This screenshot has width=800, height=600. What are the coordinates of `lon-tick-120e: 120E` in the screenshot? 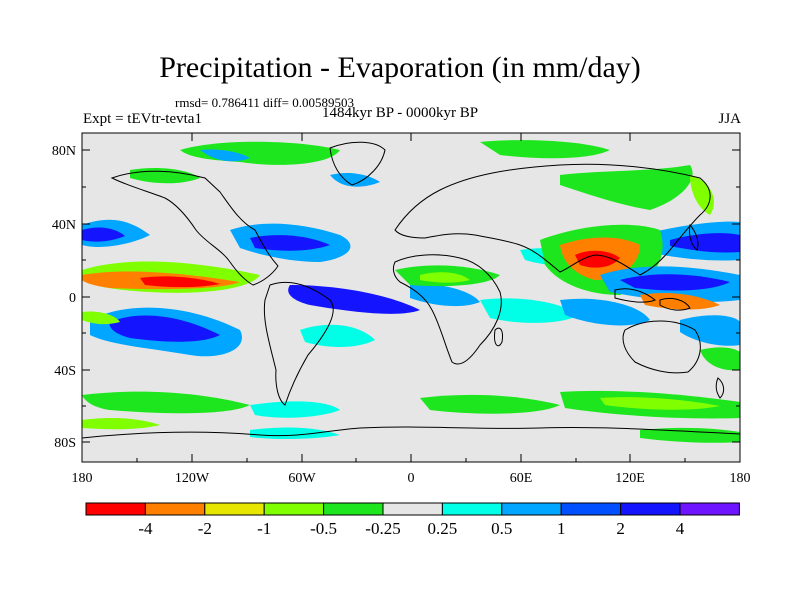 It's located at (630, 478).